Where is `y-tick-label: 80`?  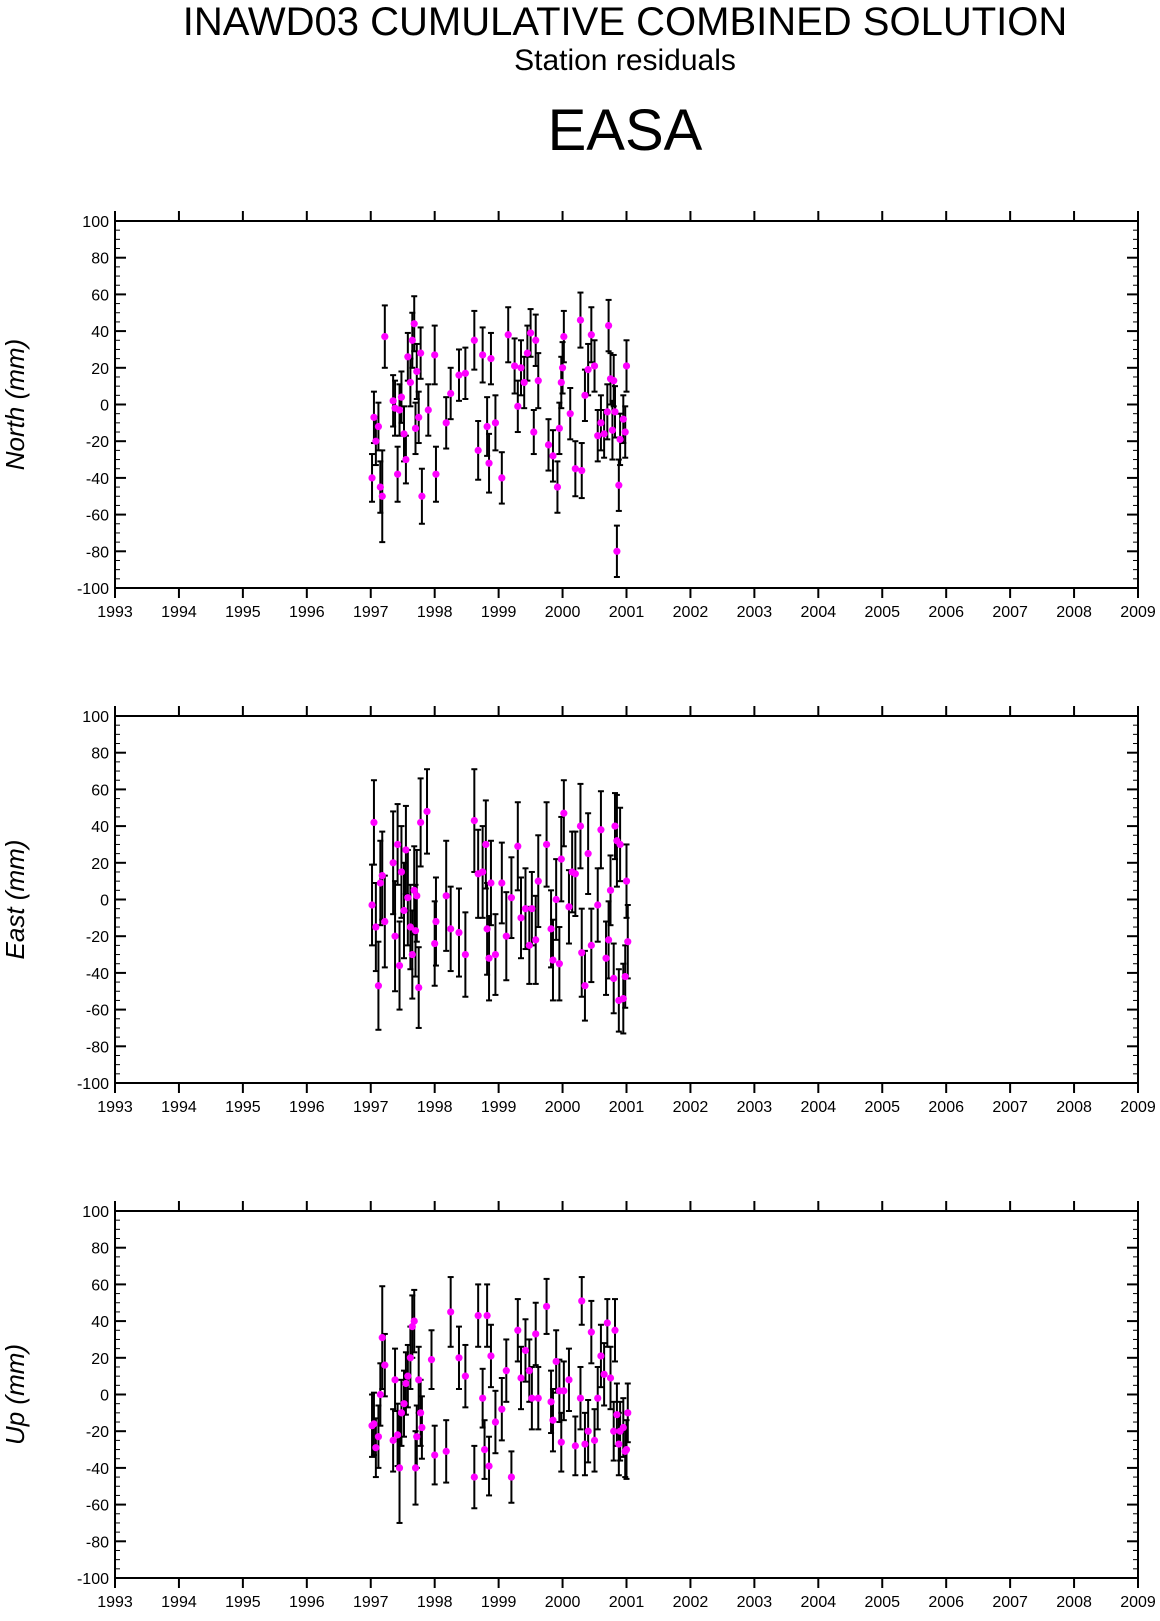
y-tick-label: 80 is located at coordinates (100, 1249).